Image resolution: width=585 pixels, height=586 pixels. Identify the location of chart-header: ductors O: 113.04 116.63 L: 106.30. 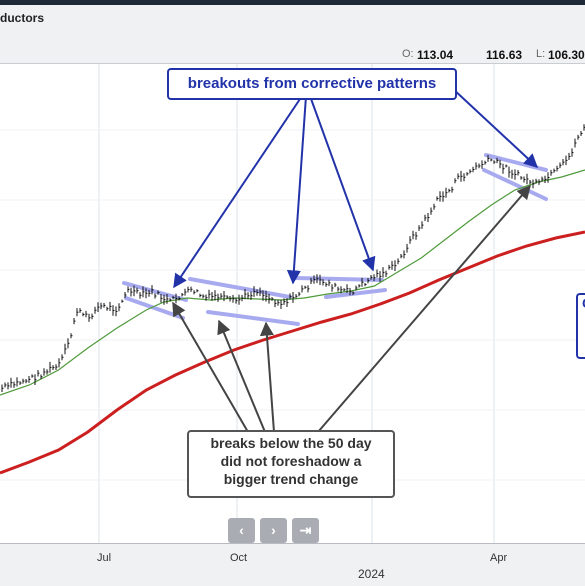
(292, 34).